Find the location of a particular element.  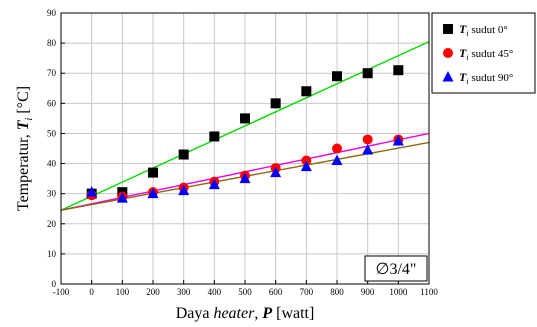

x-tick-label: 800 is located at coordinates (337, 292).